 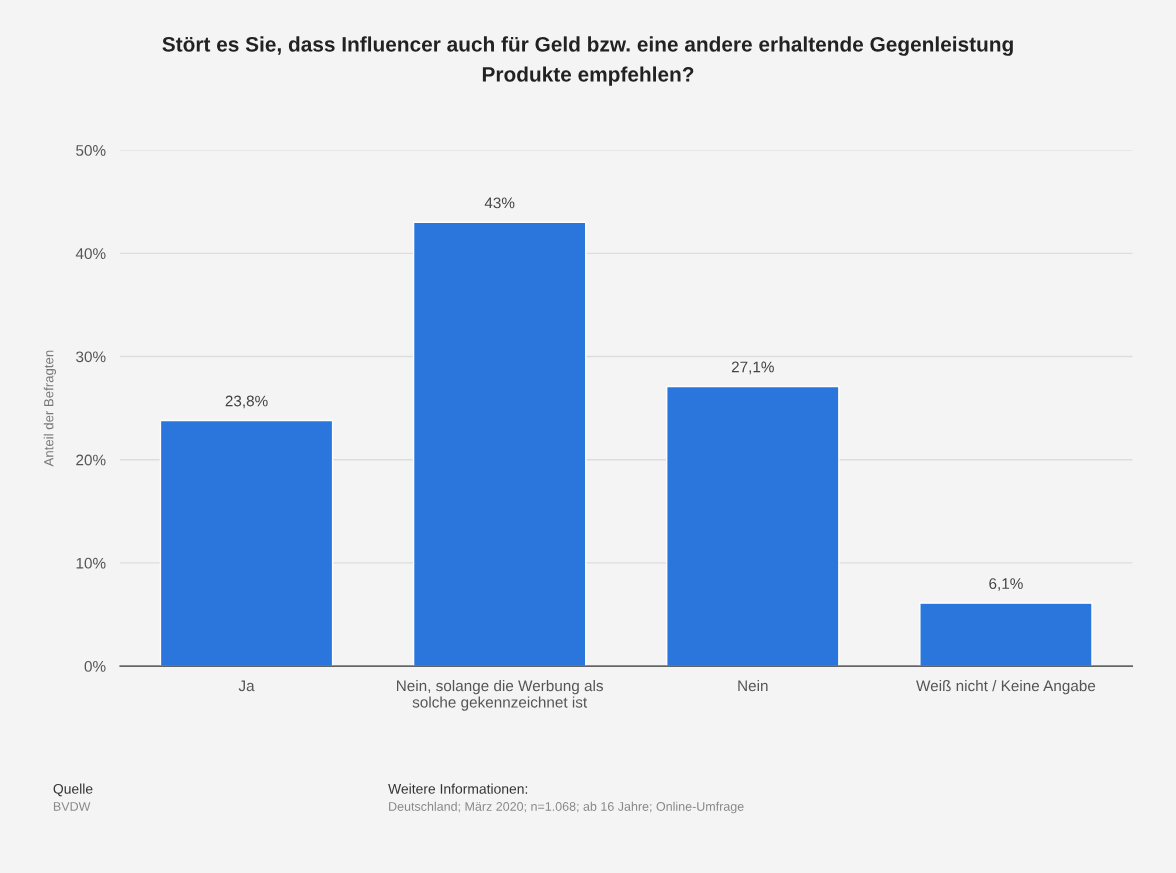 What do you see at coordinates (90, 254) in the screenshot?
I see `y-tick-label: 40%` at bounding box center [90, 254].